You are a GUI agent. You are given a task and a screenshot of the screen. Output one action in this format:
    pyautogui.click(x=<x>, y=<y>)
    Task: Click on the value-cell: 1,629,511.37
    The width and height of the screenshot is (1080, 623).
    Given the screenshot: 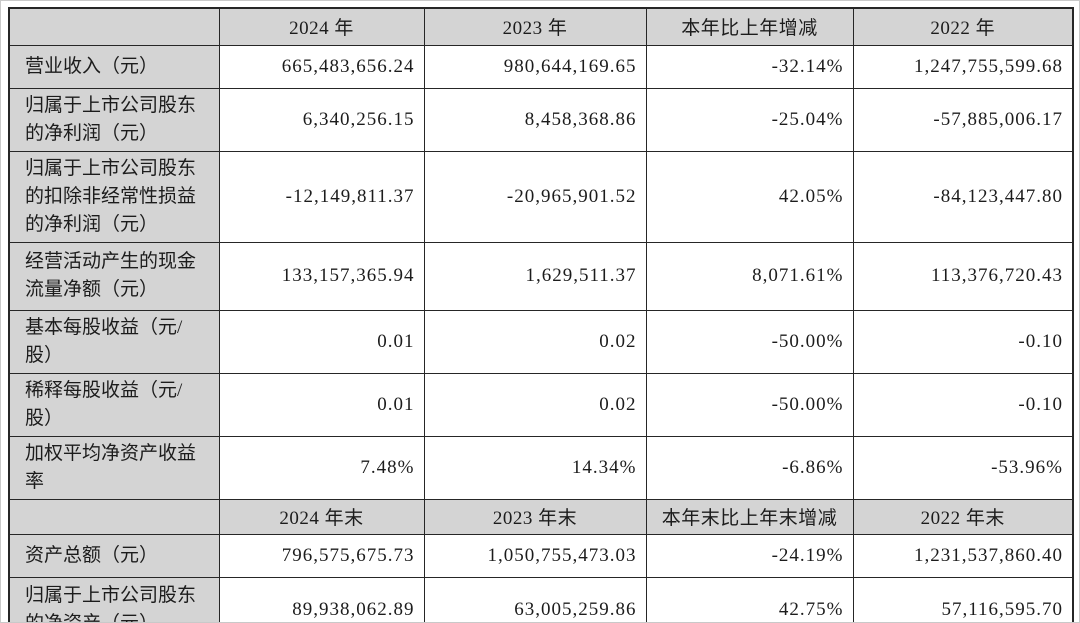 What is the action you would take?
    pyautogui.click(x=535, y=276)
    